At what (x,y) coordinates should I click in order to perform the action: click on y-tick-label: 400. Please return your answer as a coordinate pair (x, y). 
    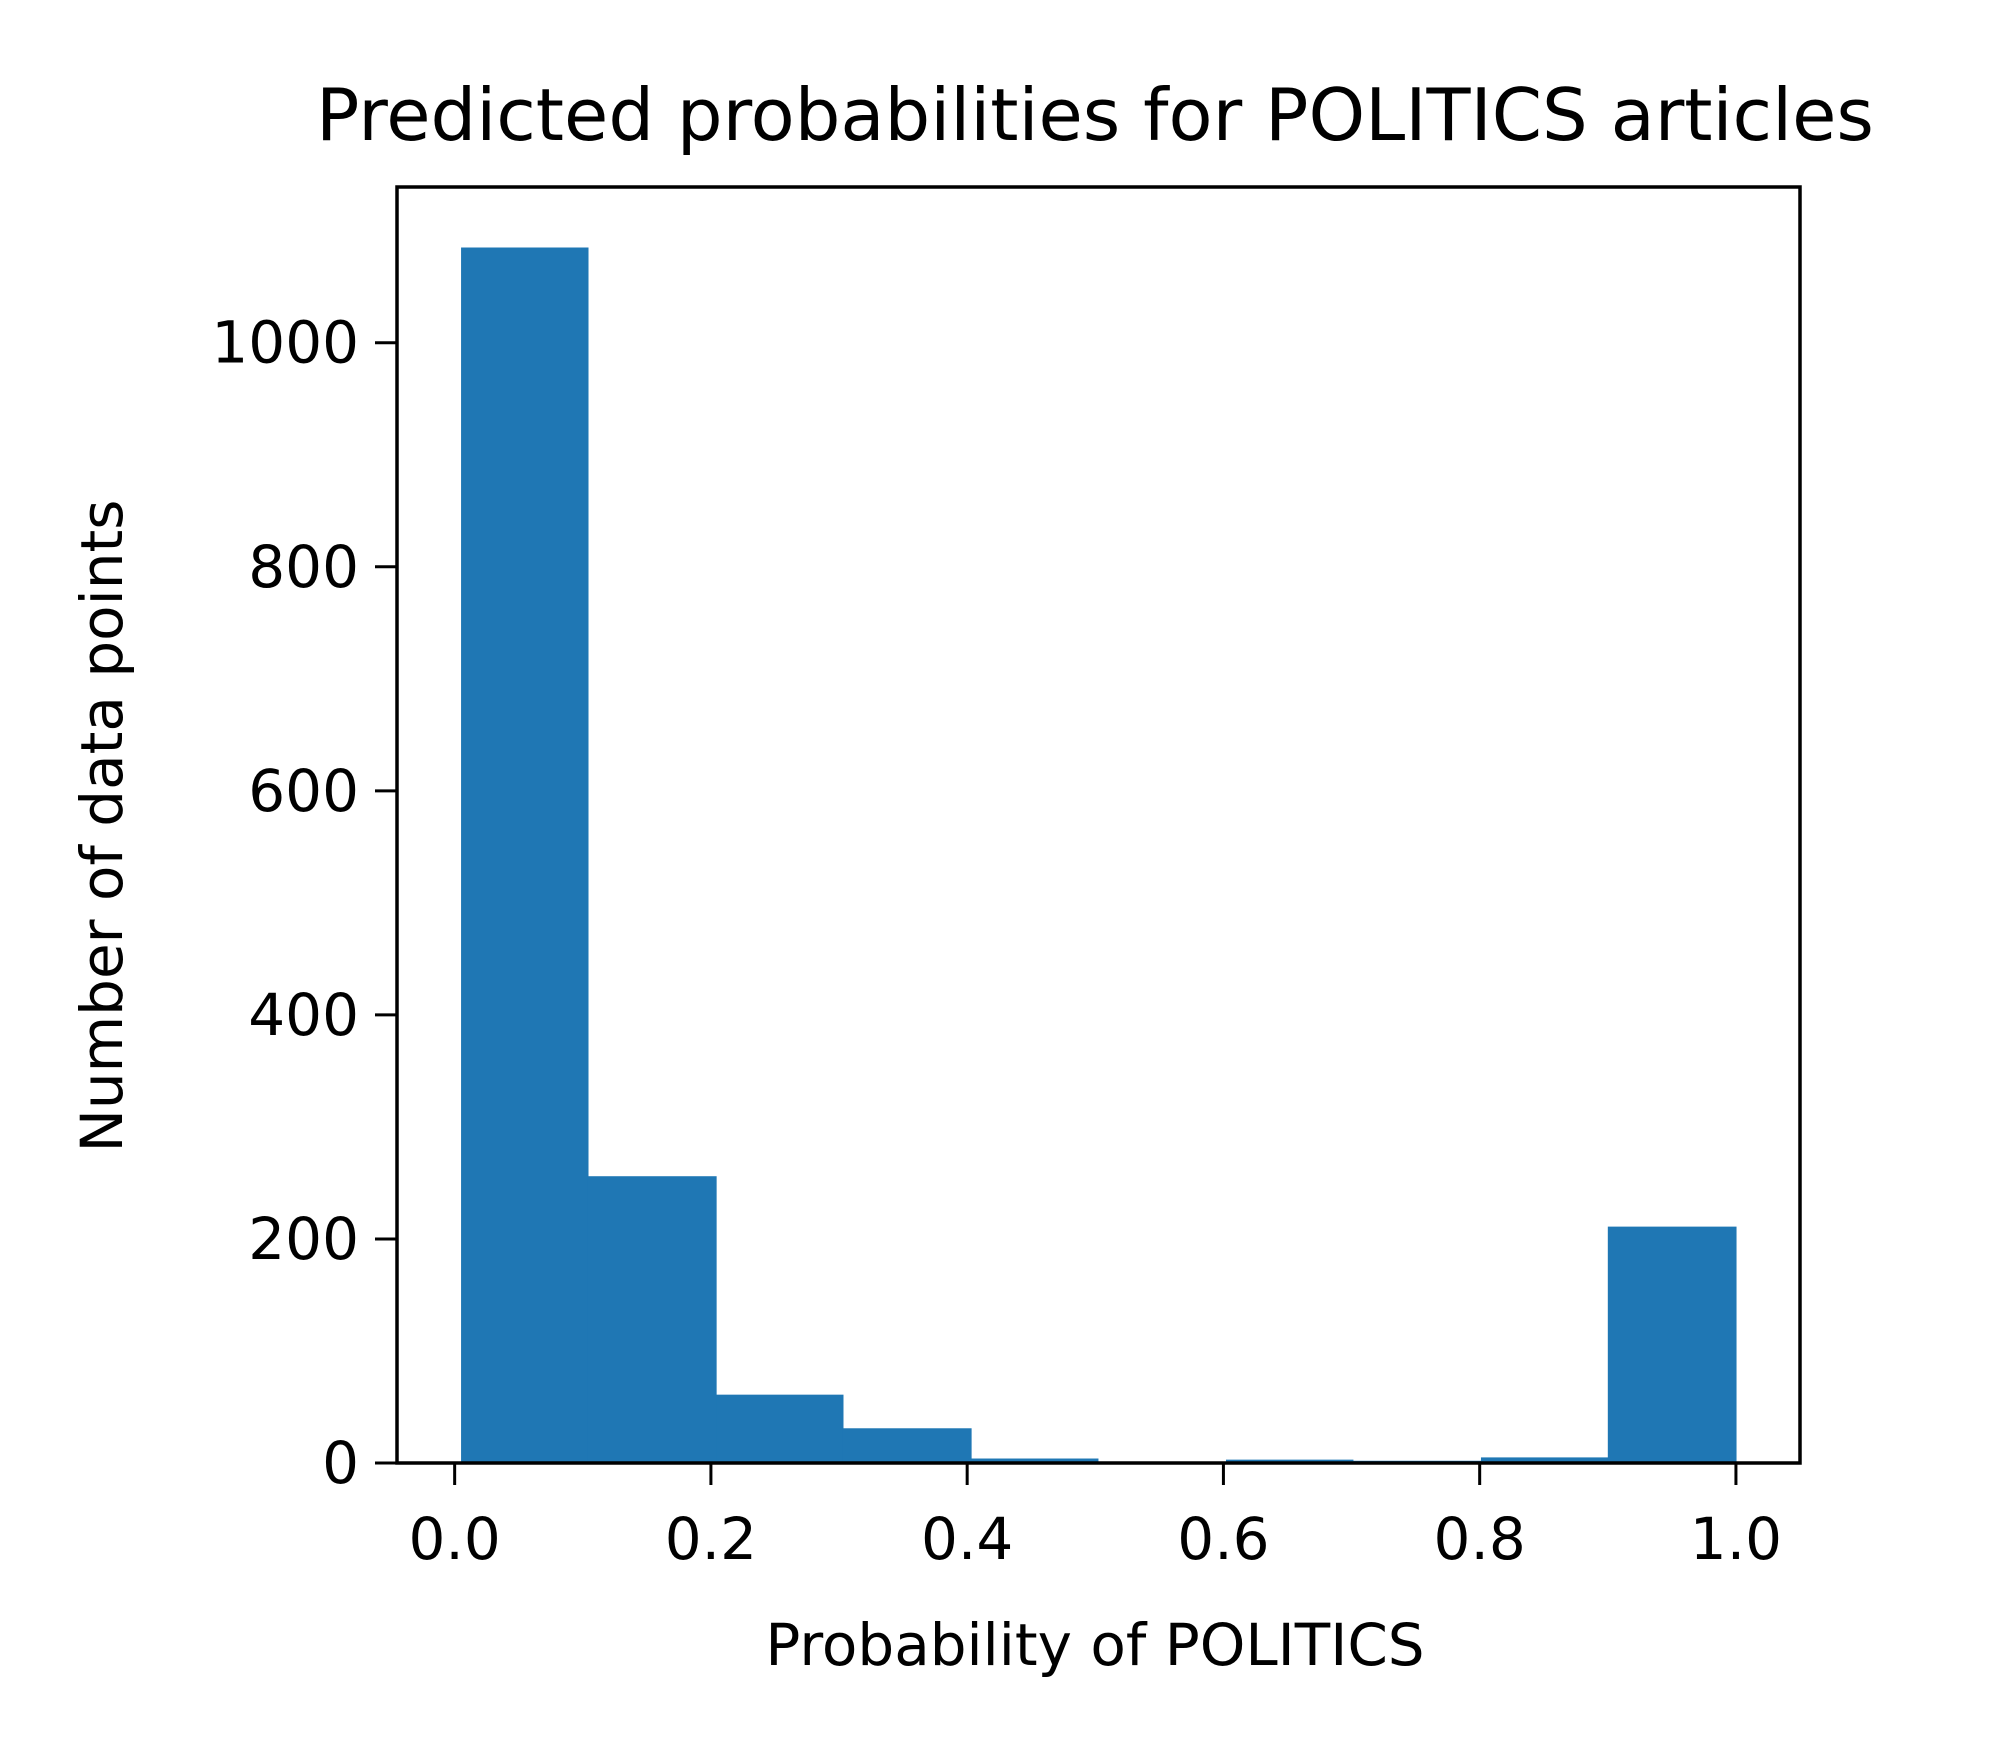
    Looking at the image, I should click on (303, 1015).